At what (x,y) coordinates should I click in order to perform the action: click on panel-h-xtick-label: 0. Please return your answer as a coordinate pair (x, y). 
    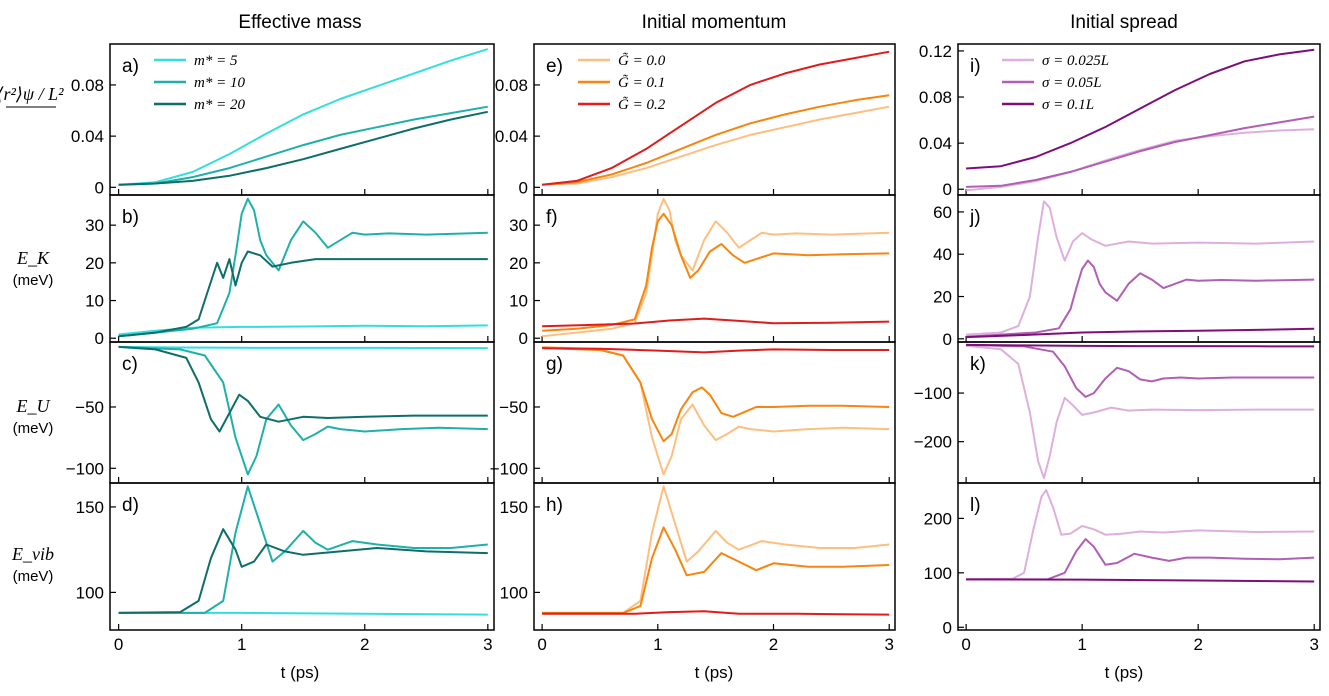
    Looking at the image, I should click on (541, 644).